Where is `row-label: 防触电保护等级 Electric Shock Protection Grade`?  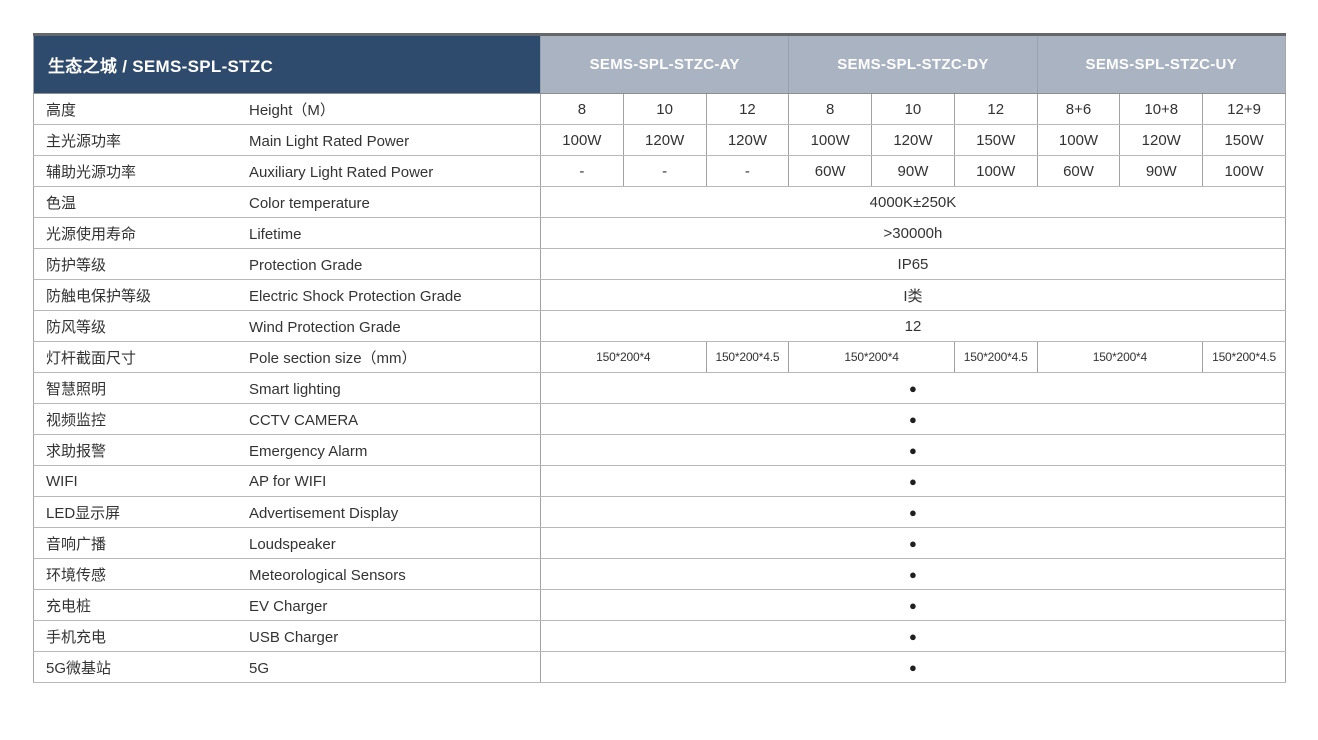 row-label: 防触电保护等级 Electric Shock Protection Grade is located at coordinates (287, 295).